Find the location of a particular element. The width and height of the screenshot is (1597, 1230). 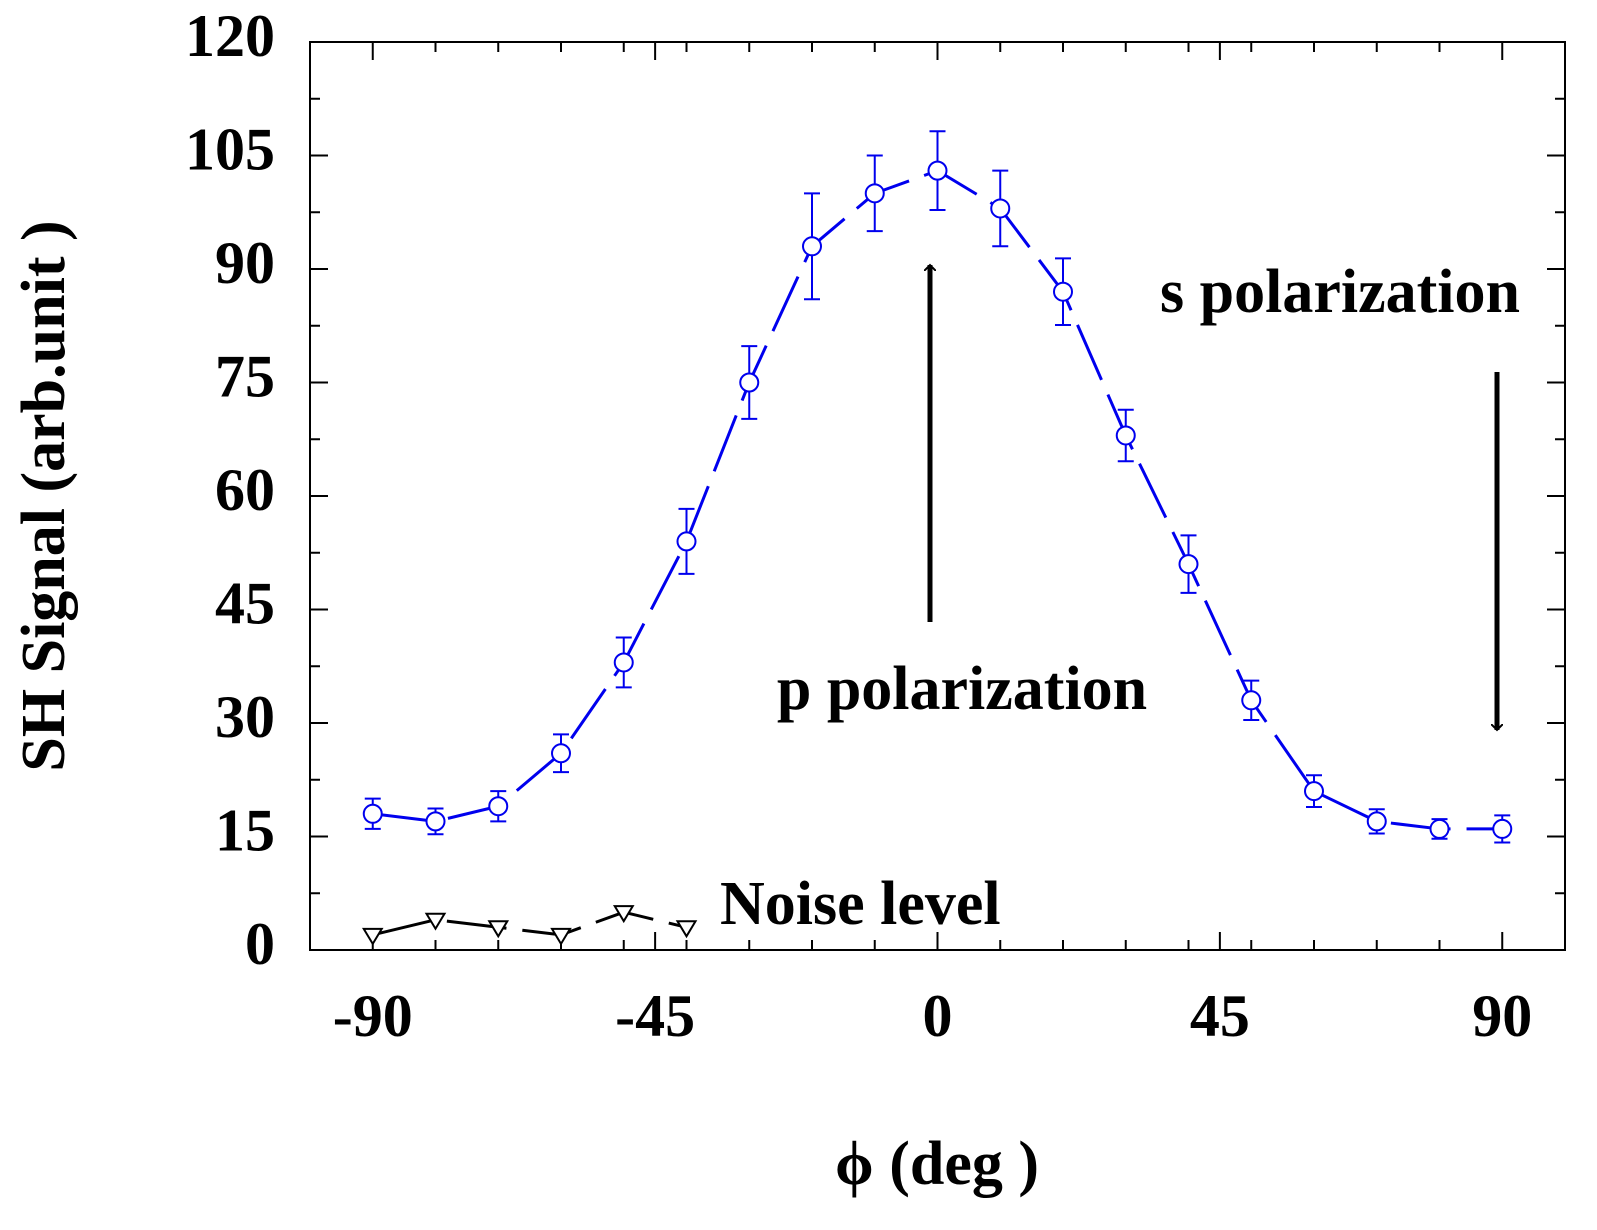

annotation: p polarization is located at coordinates (962, 689).